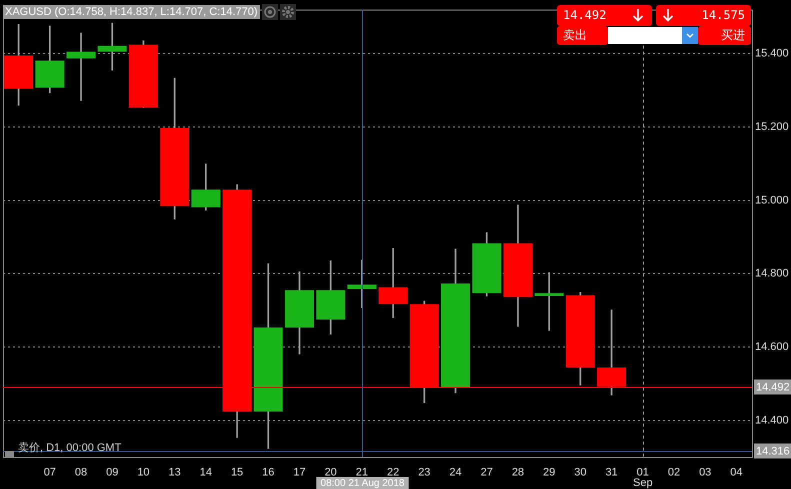 This screenshot has height=489, width=791. What do you see at coordinates (299, 472) in the screenshot?
I see `x-tick-label: 17` at bounding box center [299, 472].